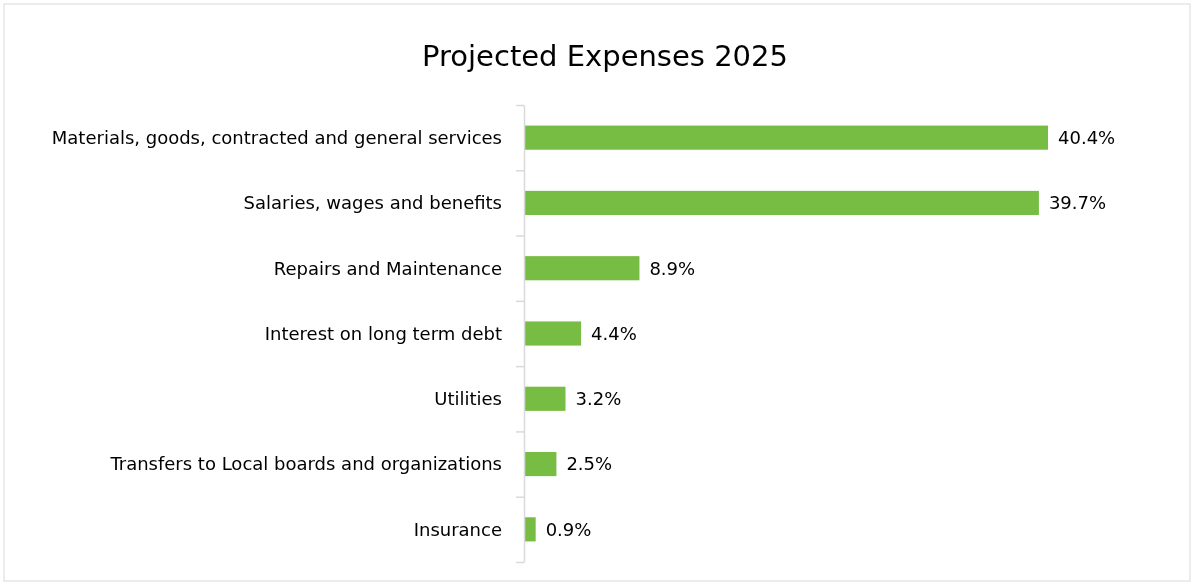  What do you see at coordinates (598, 399) in the screenshot?
I see `data-label: 3.2%` at bounding box center [598, 399].